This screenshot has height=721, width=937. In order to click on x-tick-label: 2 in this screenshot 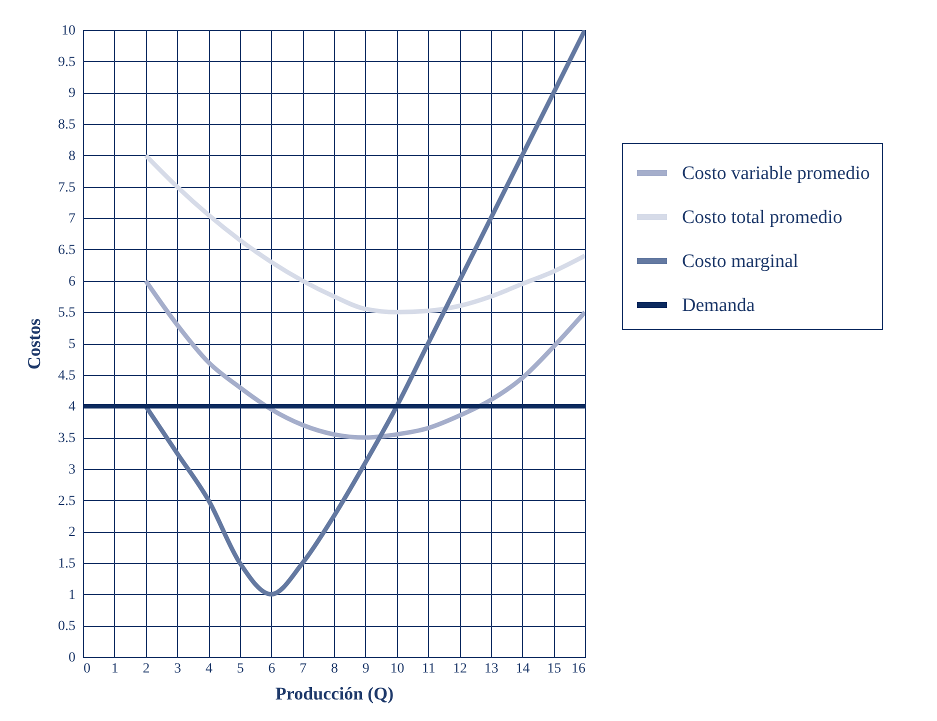, I will do `click(146, 669)`.